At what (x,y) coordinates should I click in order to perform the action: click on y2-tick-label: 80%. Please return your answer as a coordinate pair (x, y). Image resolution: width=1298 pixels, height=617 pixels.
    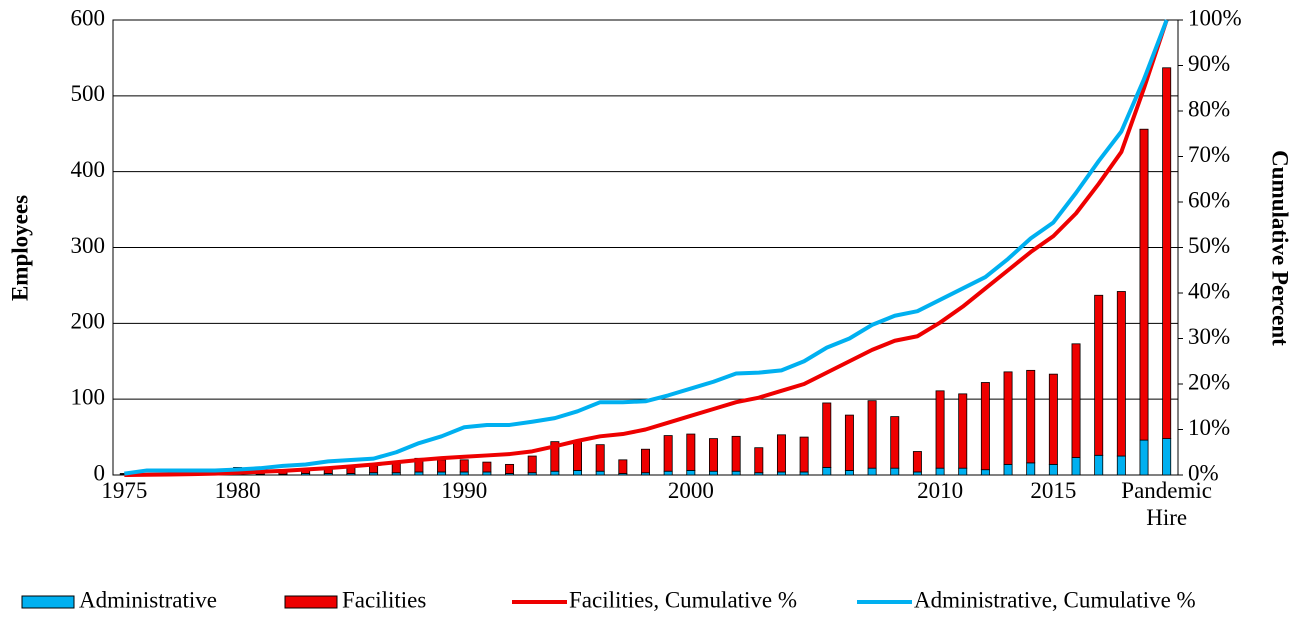
    Looking at the image, I should click on (1209, 108).